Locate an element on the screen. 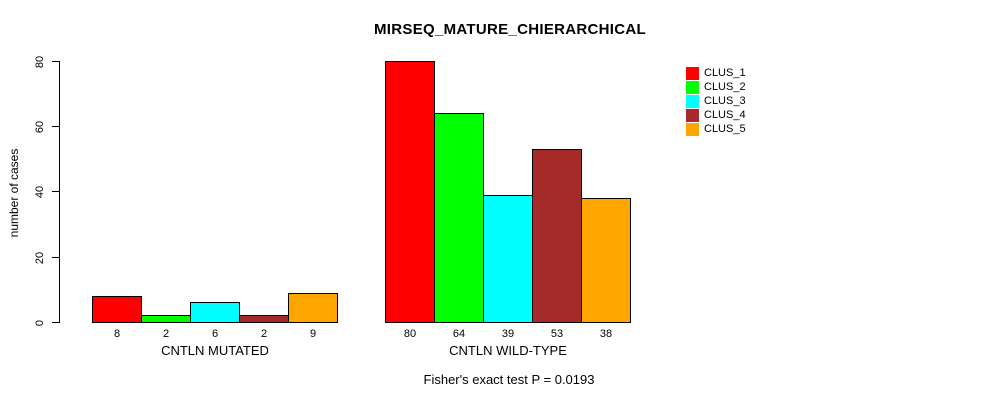  legend-item-label: CLUS_5 is located at coordinates (725, 129).